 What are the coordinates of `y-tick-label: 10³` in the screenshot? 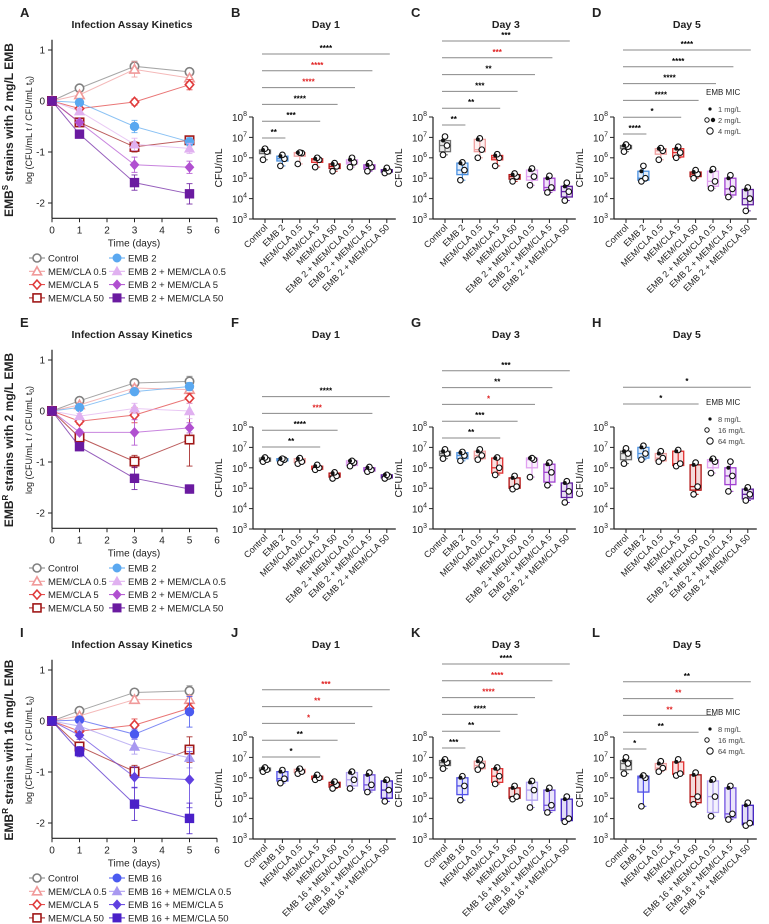 It's located at (239, 839).